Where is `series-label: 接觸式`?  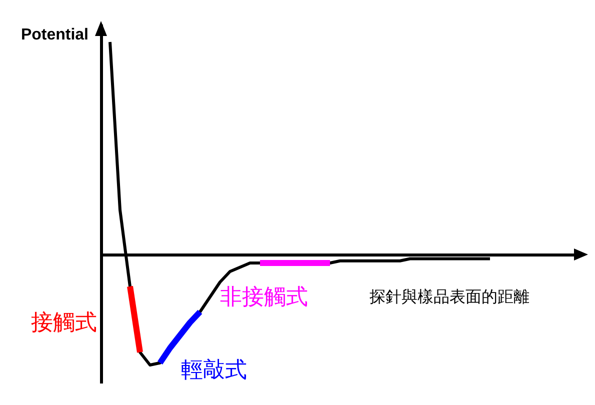 series-label: 接觸式 is located at coordinates (64, 323).